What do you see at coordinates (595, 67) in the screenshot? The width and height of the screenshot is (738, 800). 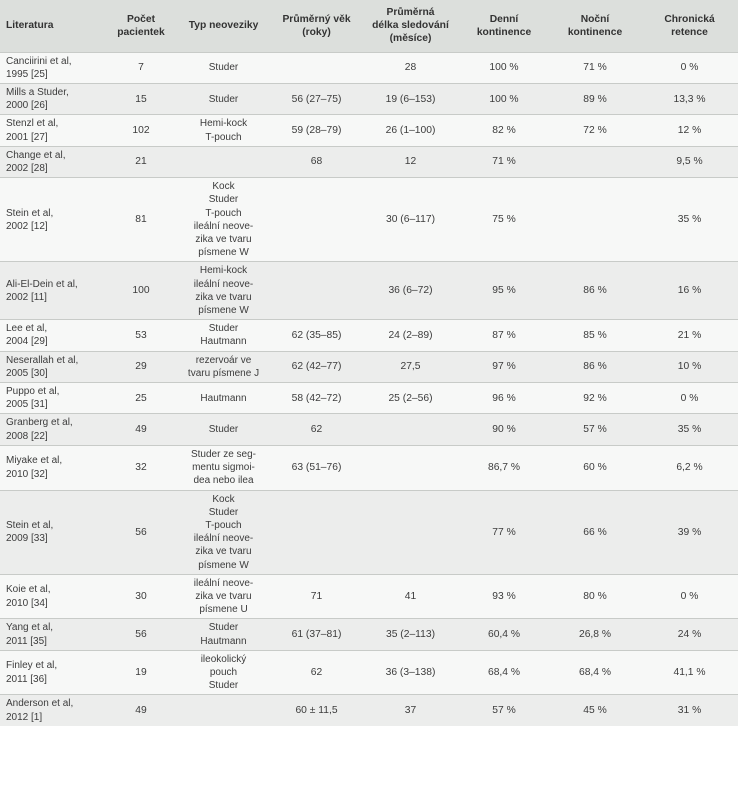 I see `cell-nocni-kontinence: 71 %` at bounding box center [595, 67].